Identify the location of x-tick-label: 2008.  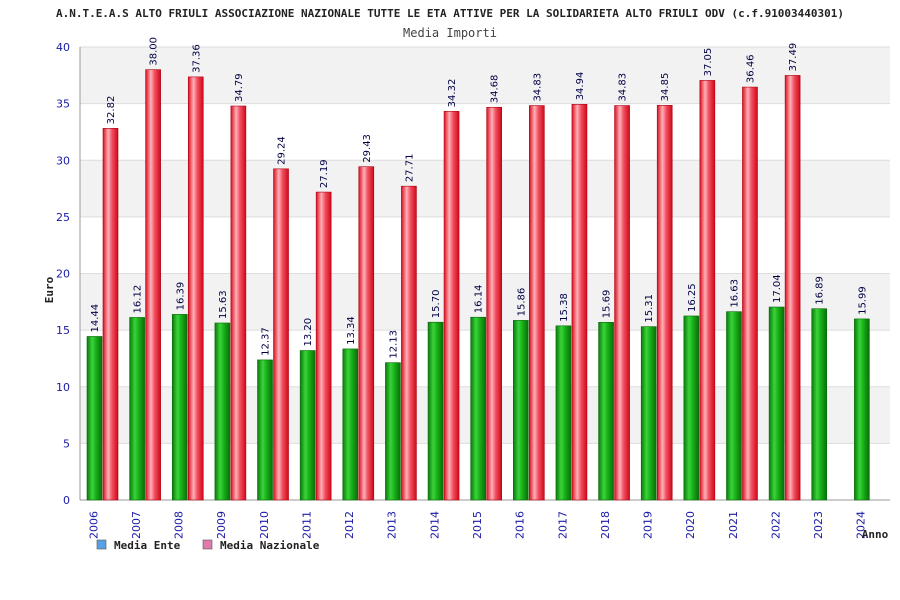
(179, 525).